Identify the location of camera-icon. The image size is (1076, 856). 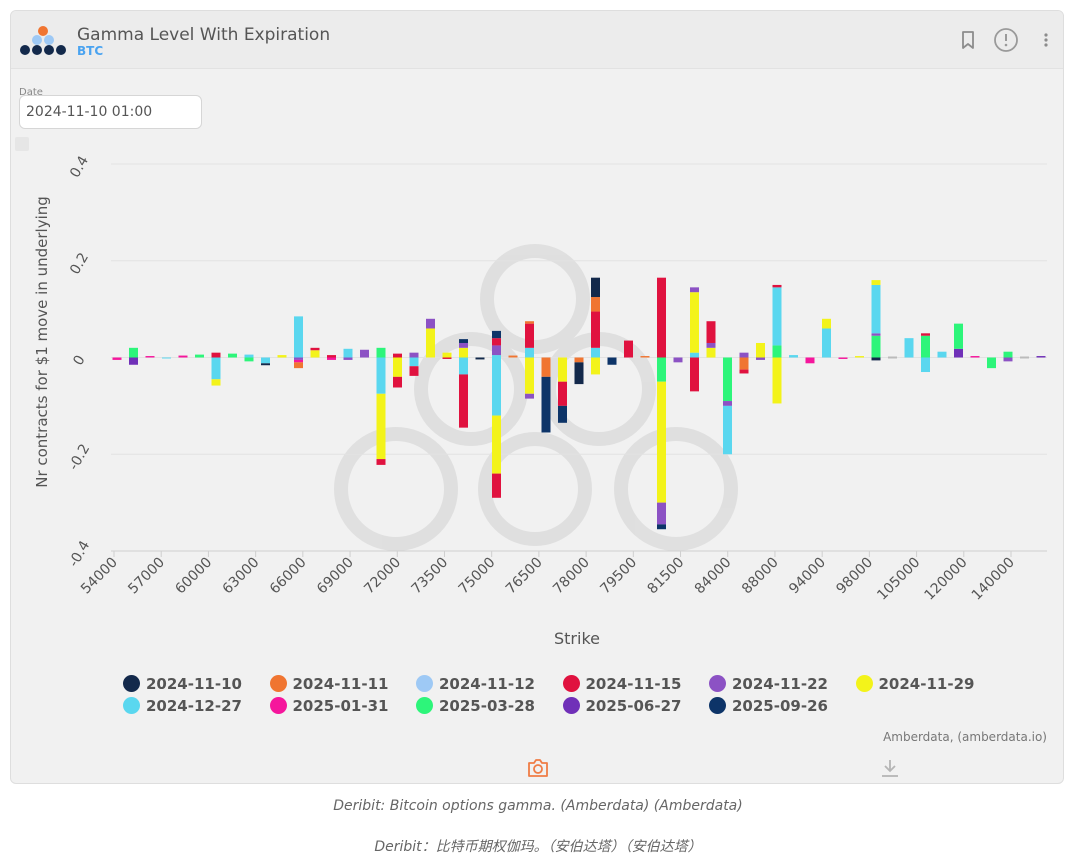
(538, 768).